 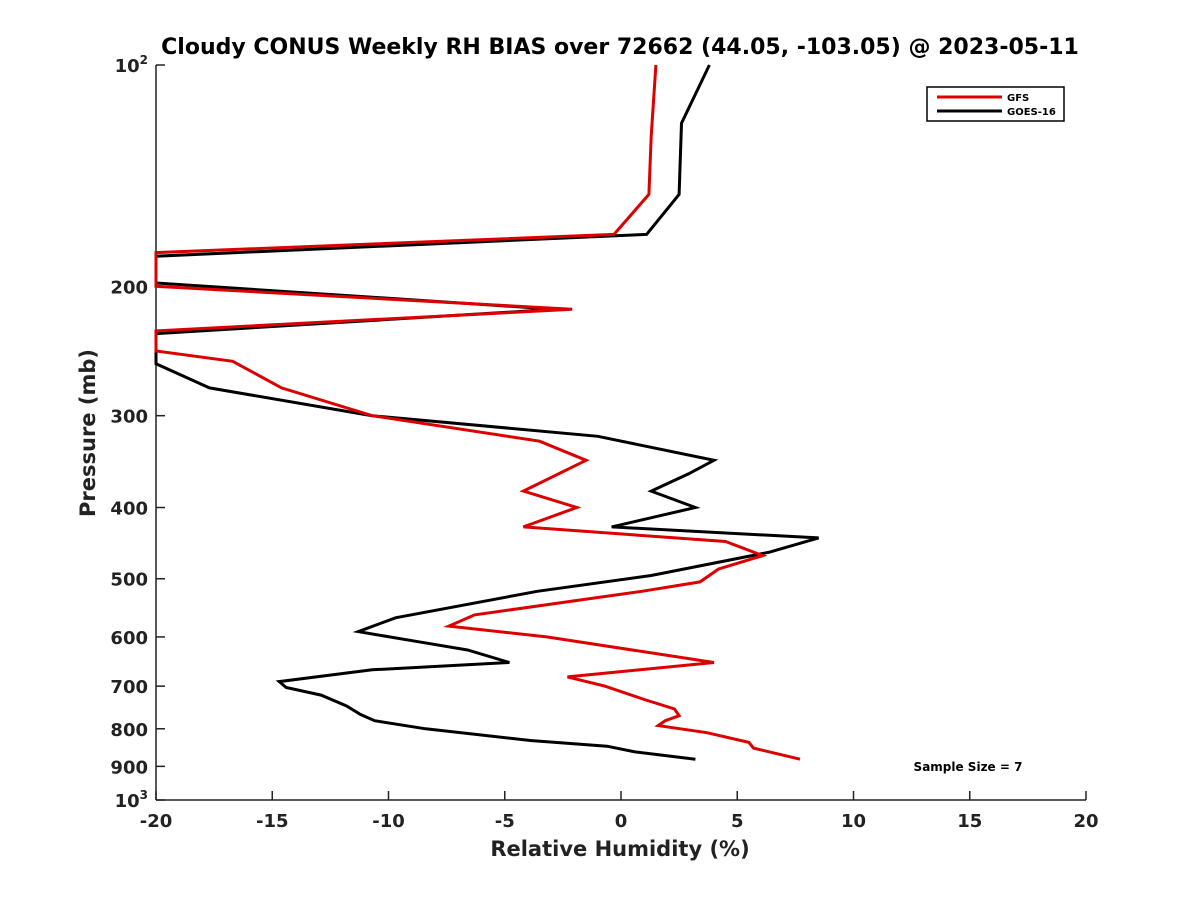 What do you see at coordinates (621, 821) in the screenshot?
I see `x-tick-label: 0` at bounding box center [621, 821].